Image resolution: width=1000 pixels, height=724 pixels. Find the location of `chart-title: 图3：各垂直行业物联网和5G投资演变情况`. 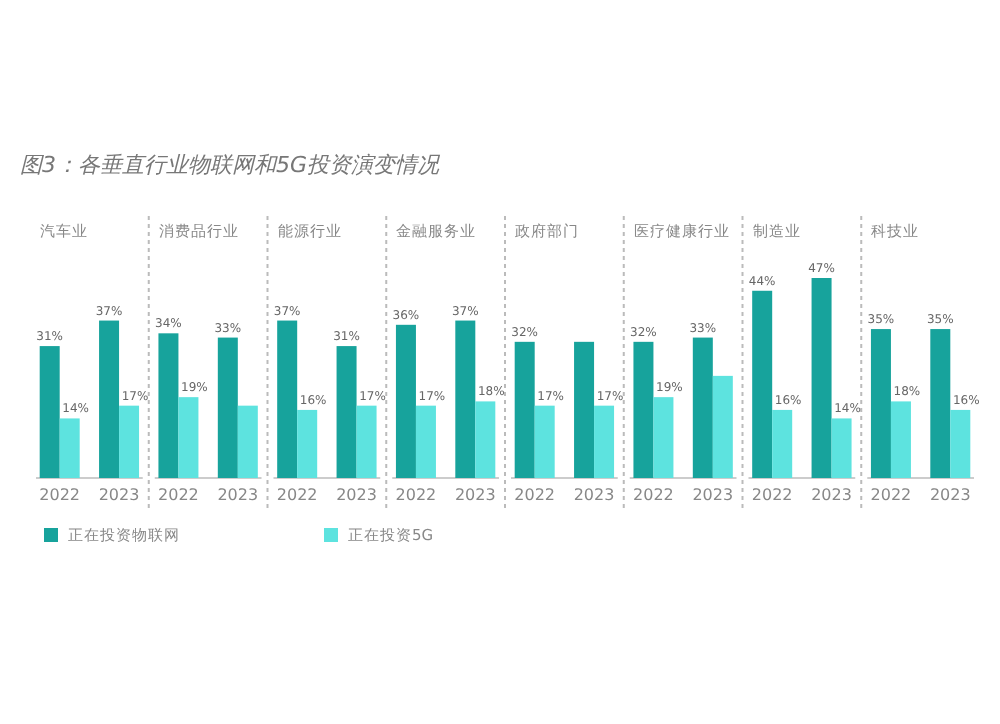

chart-title: 图3：各垂直行业物联网和5G投资演变情况 is located at coordinates (231, 165).